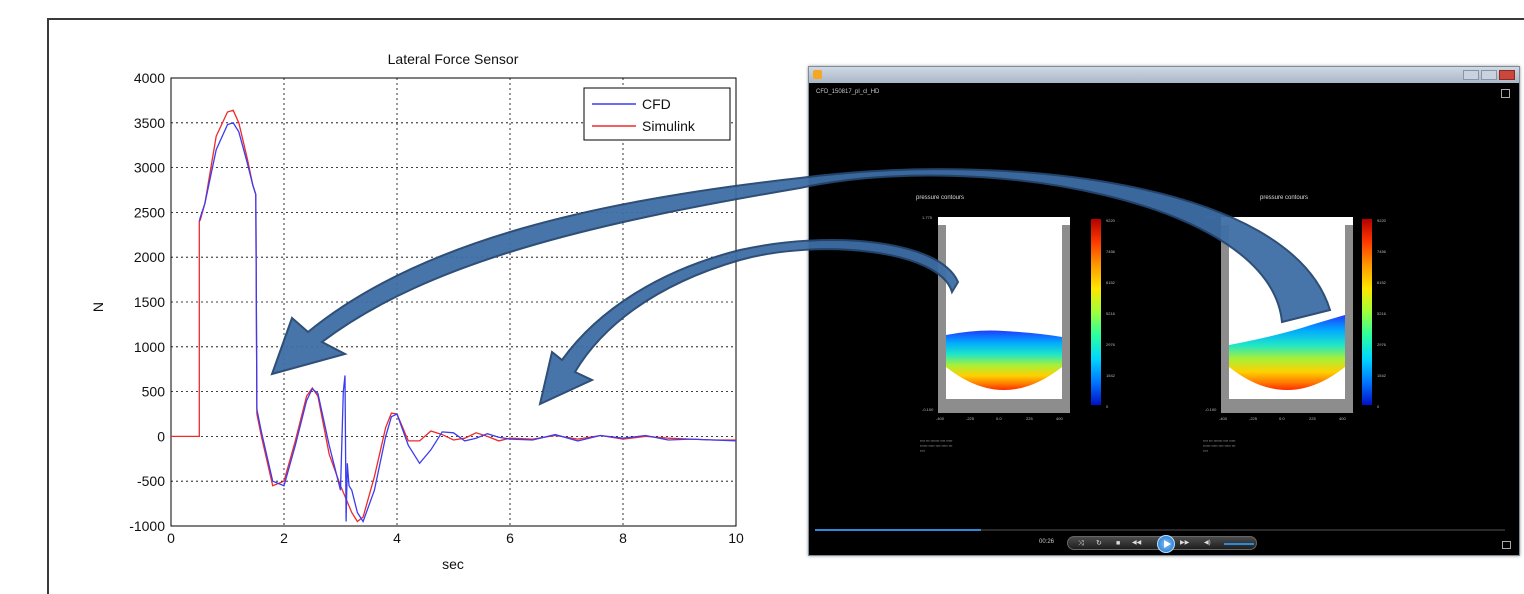 The width and height of the screenshot is (1524, 594). I want to click on playback-controls: 00:26 ⤨ ↻ ■ ◀◀ ▶▶ ◀), so click(1149, 543).